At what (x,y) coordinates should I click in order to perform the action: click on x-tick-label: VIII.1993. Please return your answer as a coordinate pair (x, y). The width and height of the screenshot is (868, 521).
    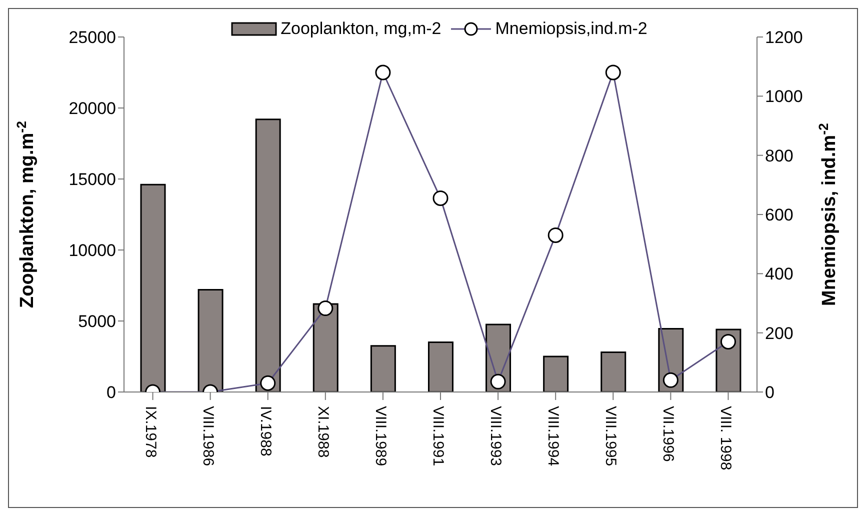
    Looking at the image, I should click on (495, 436).